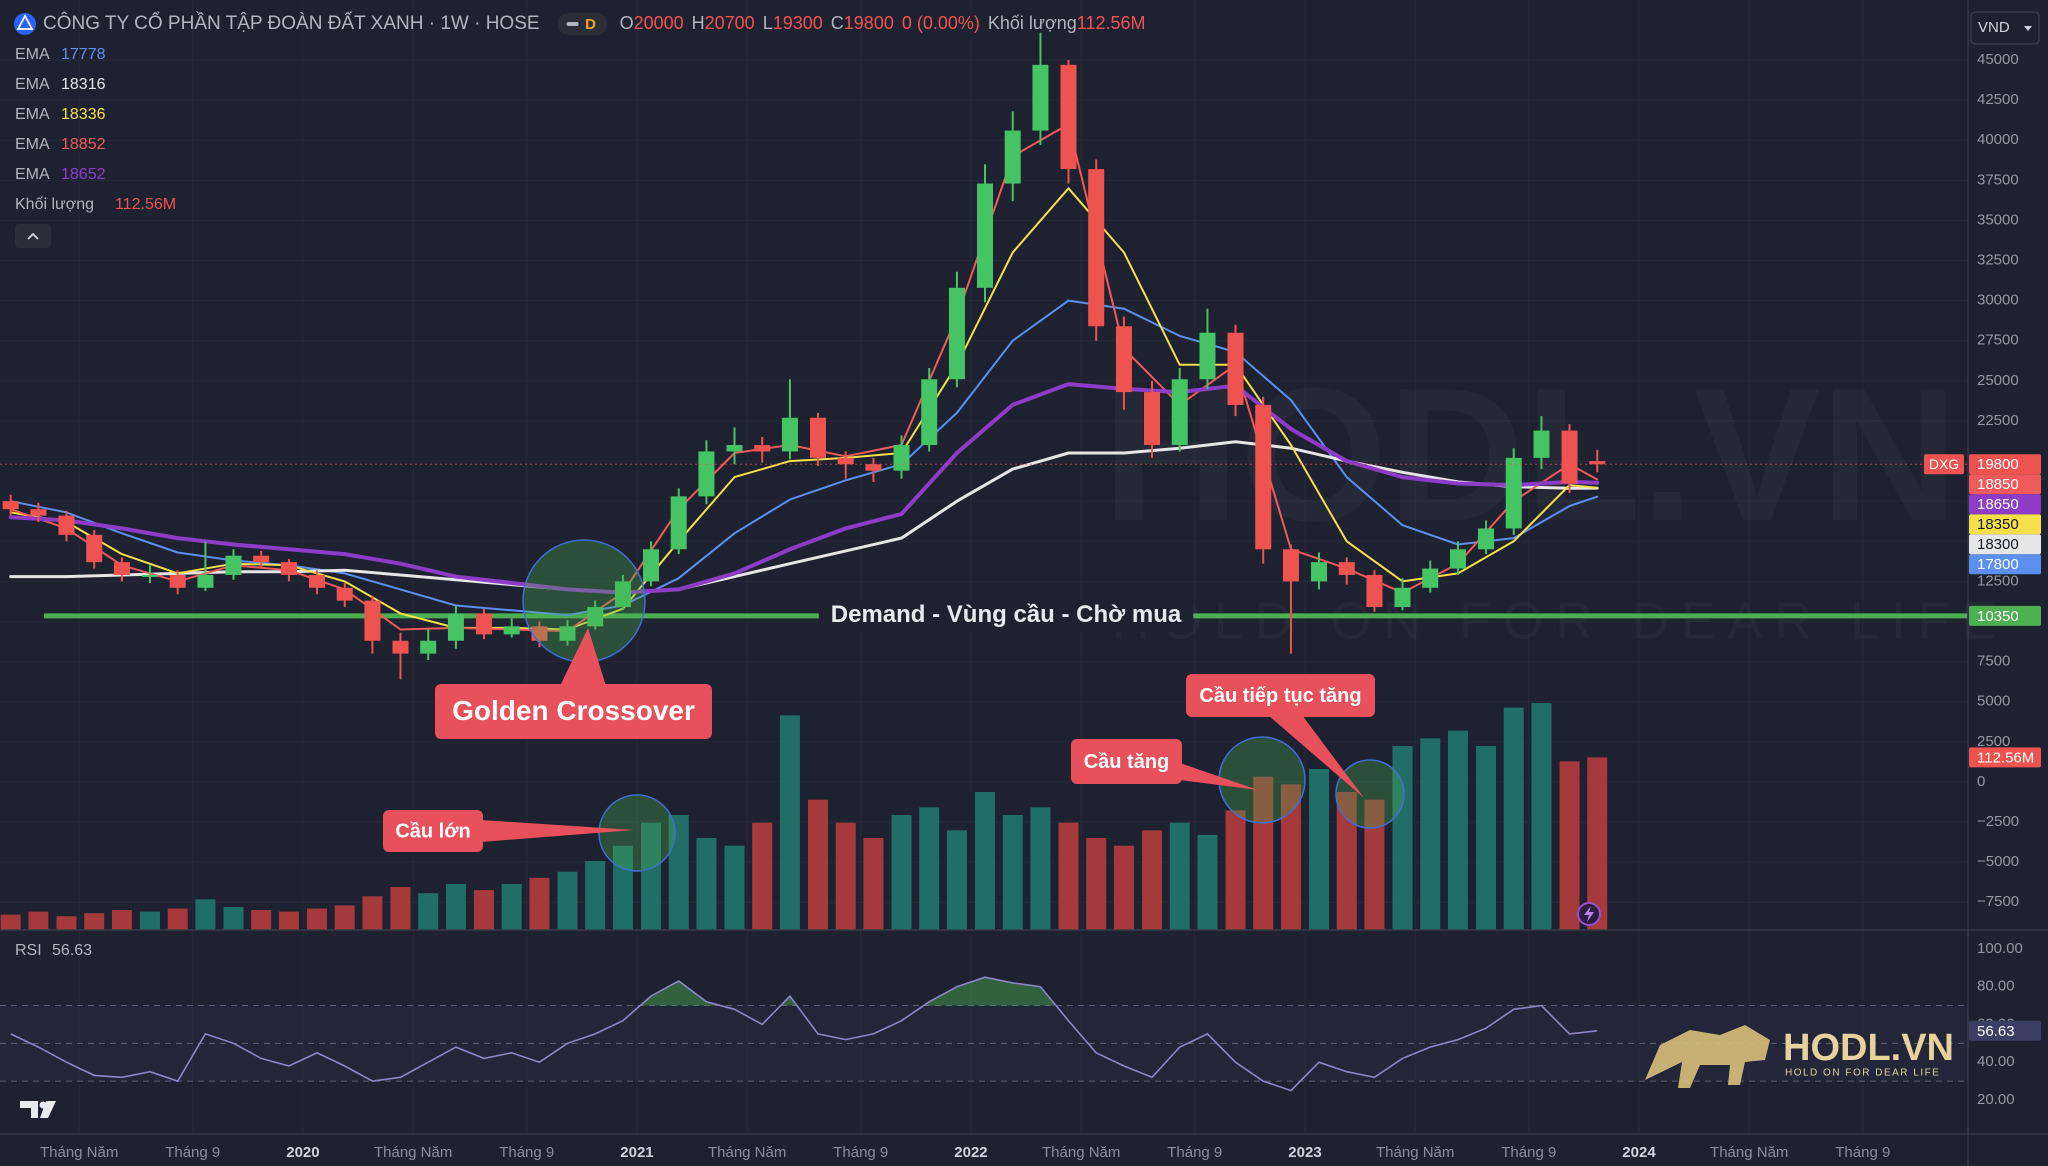  I want to click on ohlc-value: 20000, so click(659, 23).